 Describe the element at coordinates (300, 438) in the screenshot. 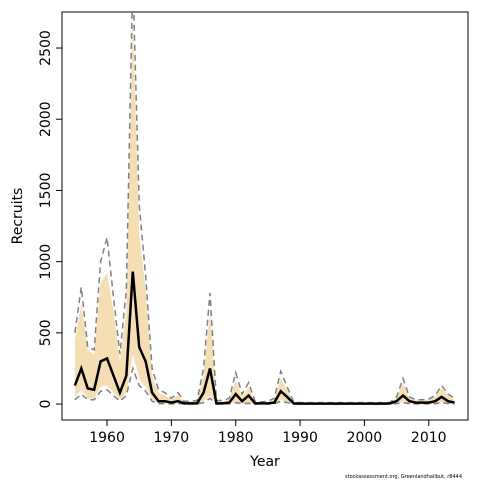

I see `x-tick-label: 1990` at that location.